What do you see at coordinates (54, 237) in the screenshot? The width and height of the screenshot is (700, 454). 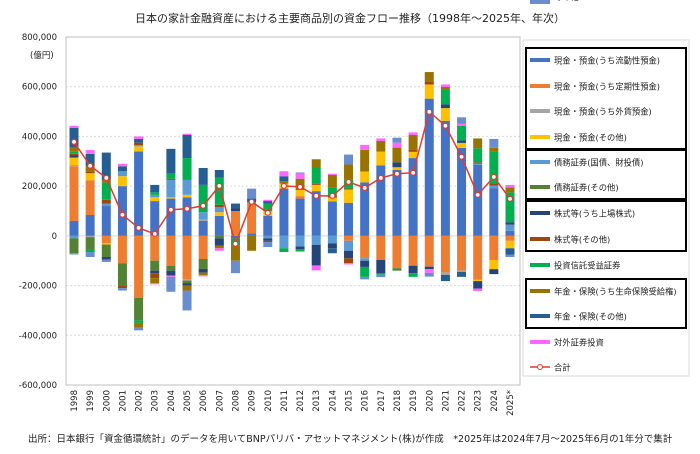 I see `y-tick-label: 0` at bounding box center [54, 237].